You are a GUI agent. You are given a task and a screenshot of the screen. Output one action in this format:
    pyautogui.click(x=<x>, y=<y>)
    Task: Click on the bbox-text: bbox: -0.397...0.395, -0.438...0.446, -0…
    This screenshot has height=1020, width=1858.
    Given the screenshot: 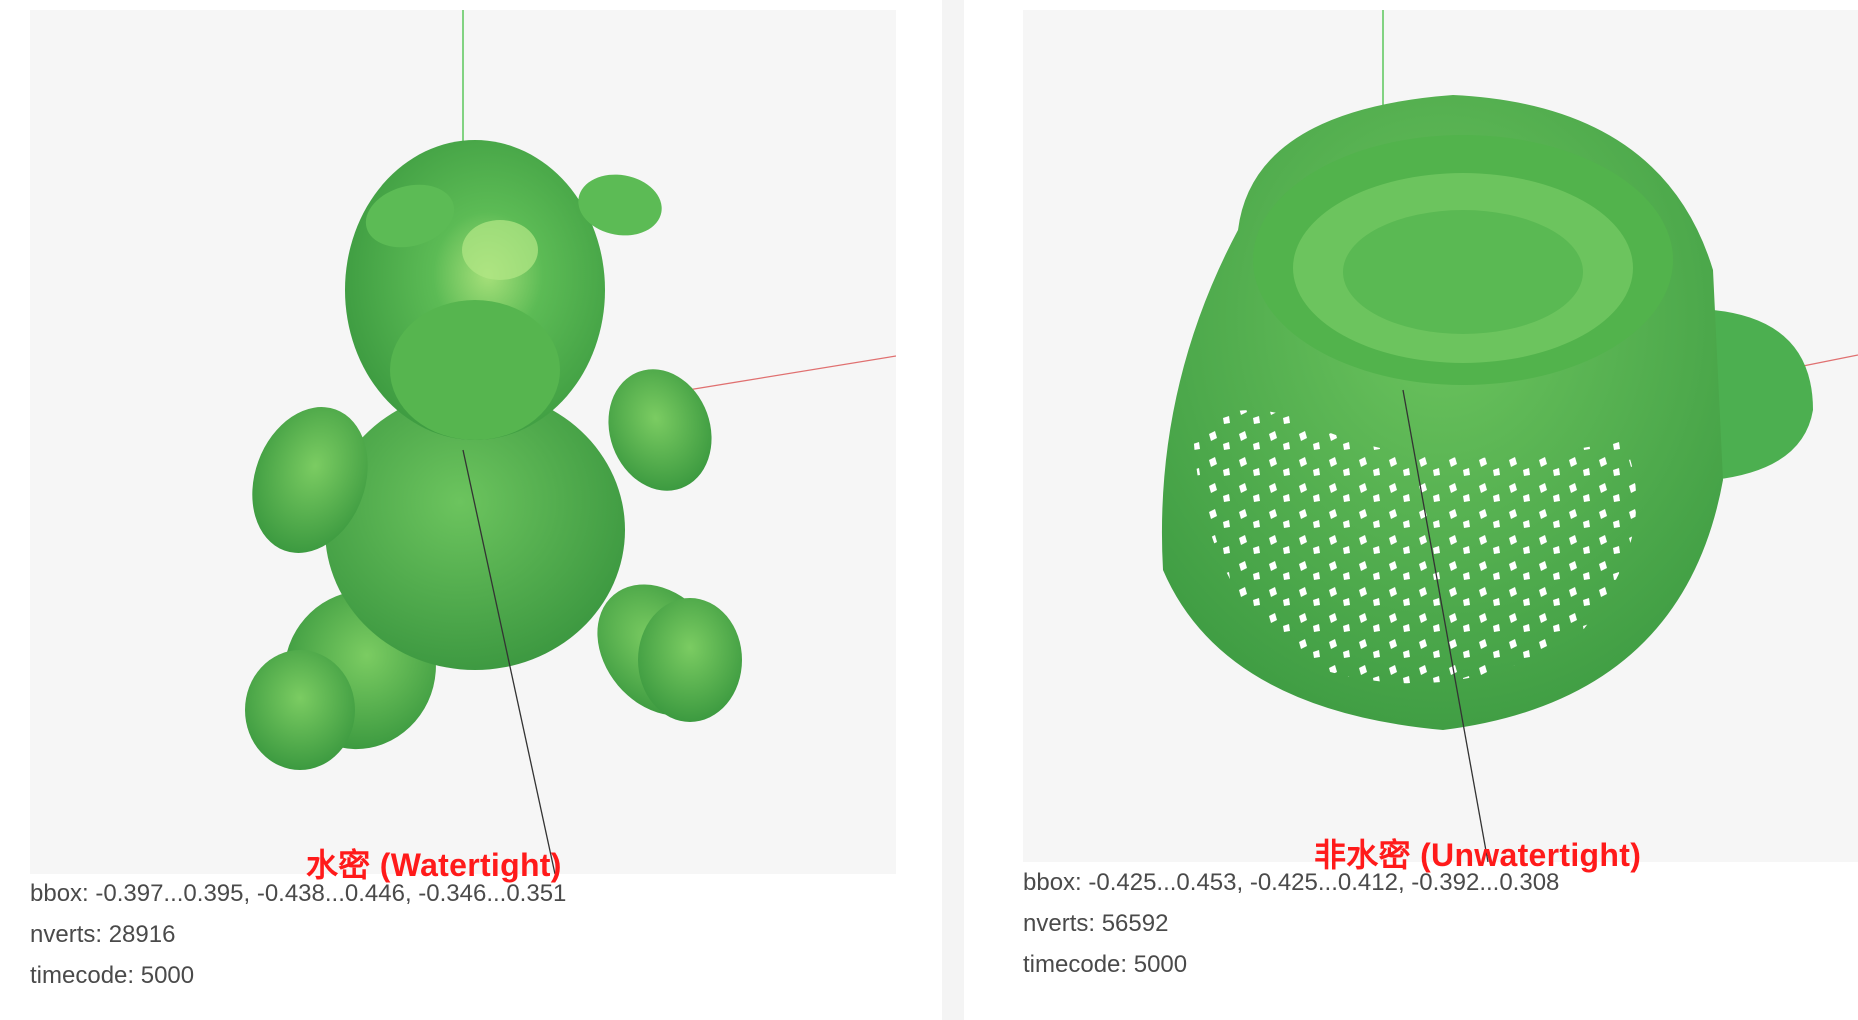 What is the action you would take?
    pyautogui.click(x=298, y=893)
    